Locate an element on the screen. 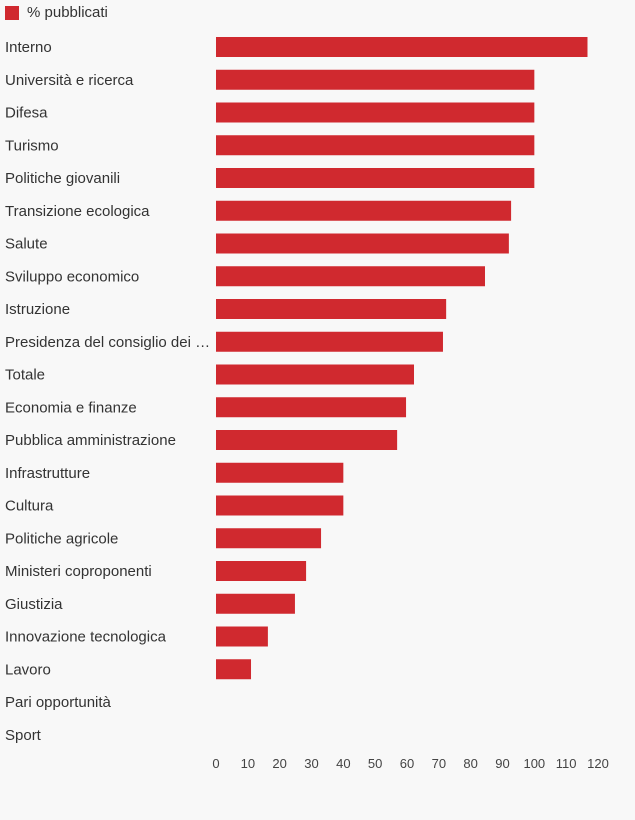 Image resolution: width=635 pixels, height=820 pixels. x-tick-label: 80 is located at coordinates (470, 763).